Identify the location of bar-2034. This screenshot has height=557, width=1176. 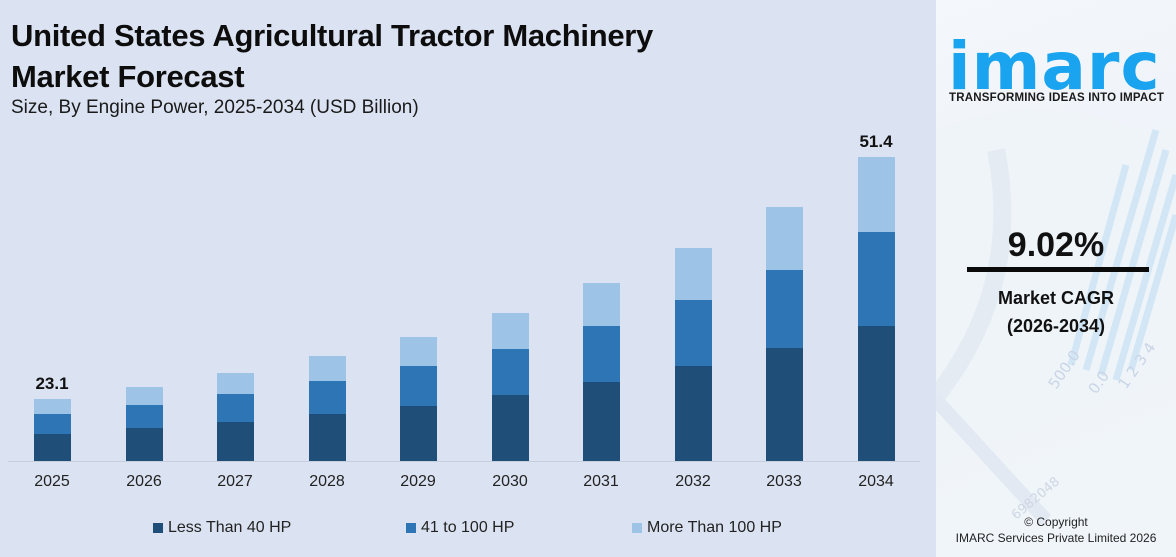
(876, 309).